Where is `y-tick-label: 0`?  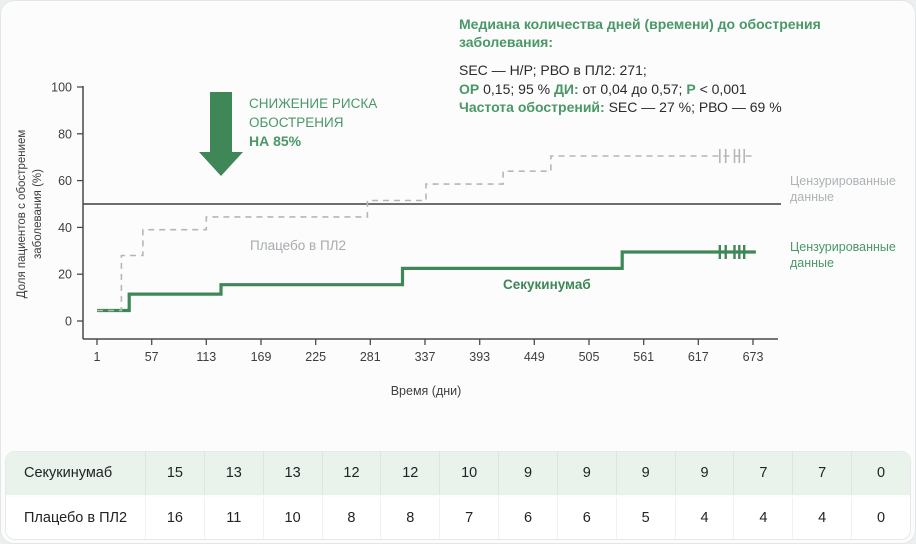 y-tick-label: 0 is located at coordinates (68, 322).